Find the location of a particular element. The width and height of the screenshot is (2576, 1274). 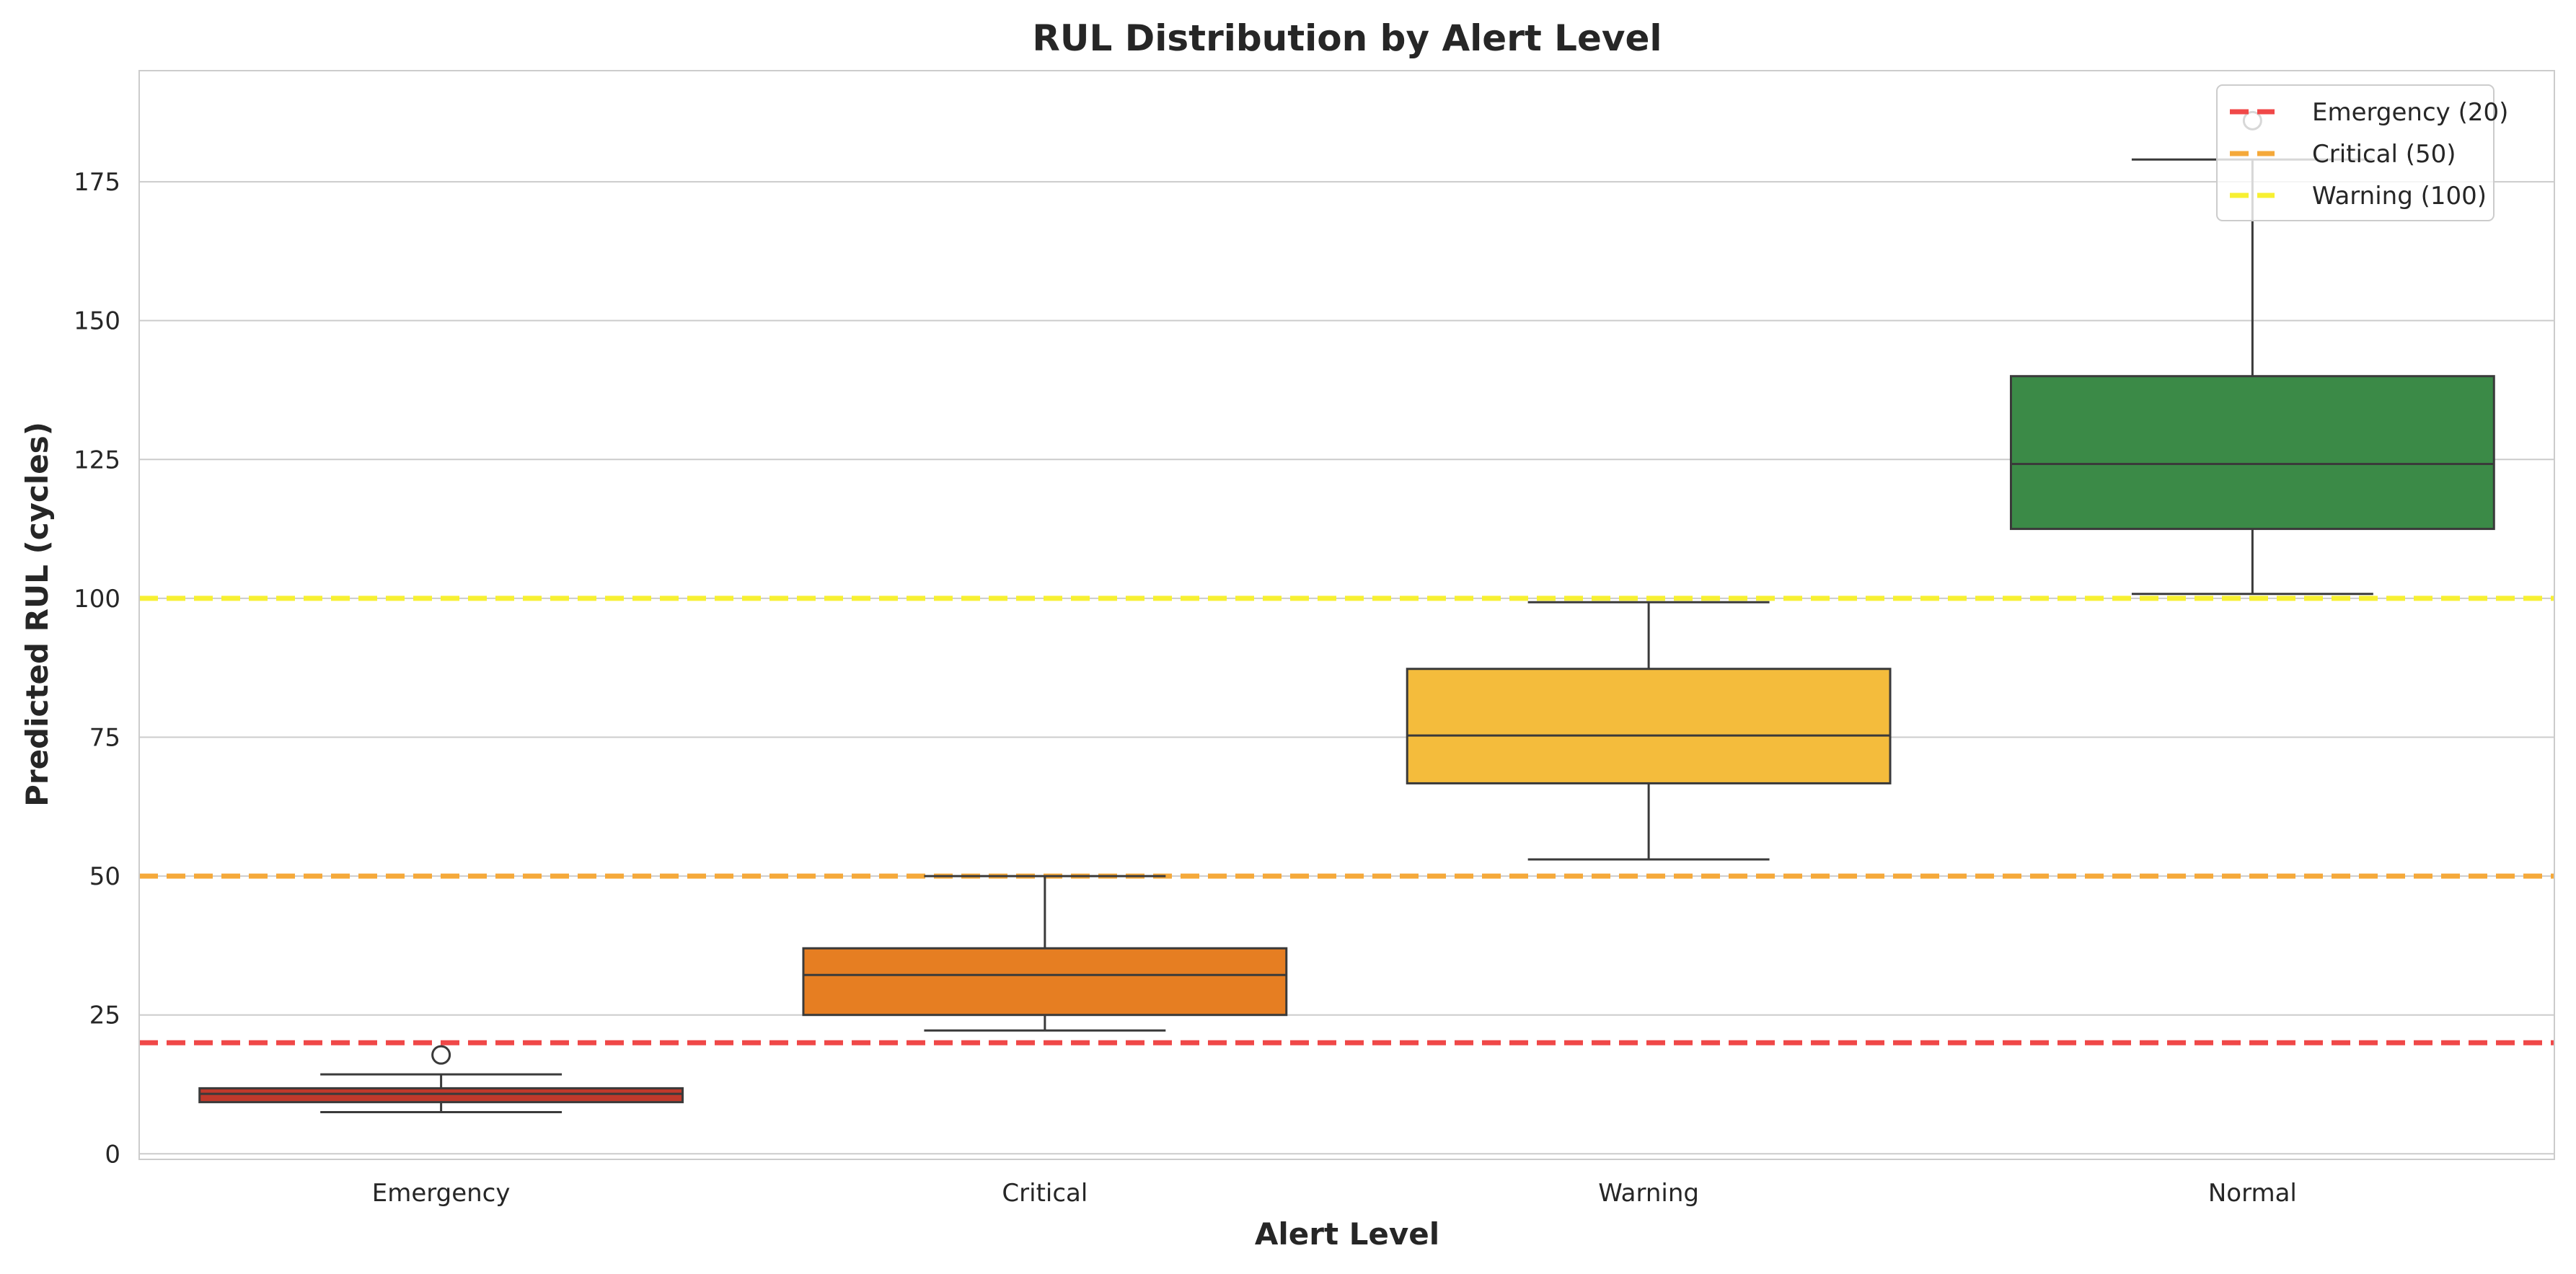

box-warning is located at coordinates (1649, 731).